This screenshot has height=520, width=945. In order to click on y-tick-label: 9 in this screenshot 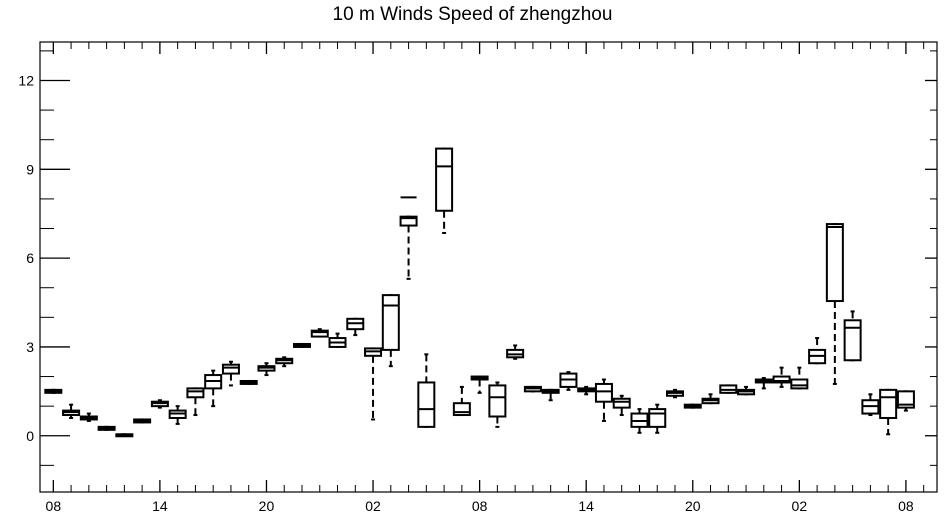, I will do `click(30, 169)`.